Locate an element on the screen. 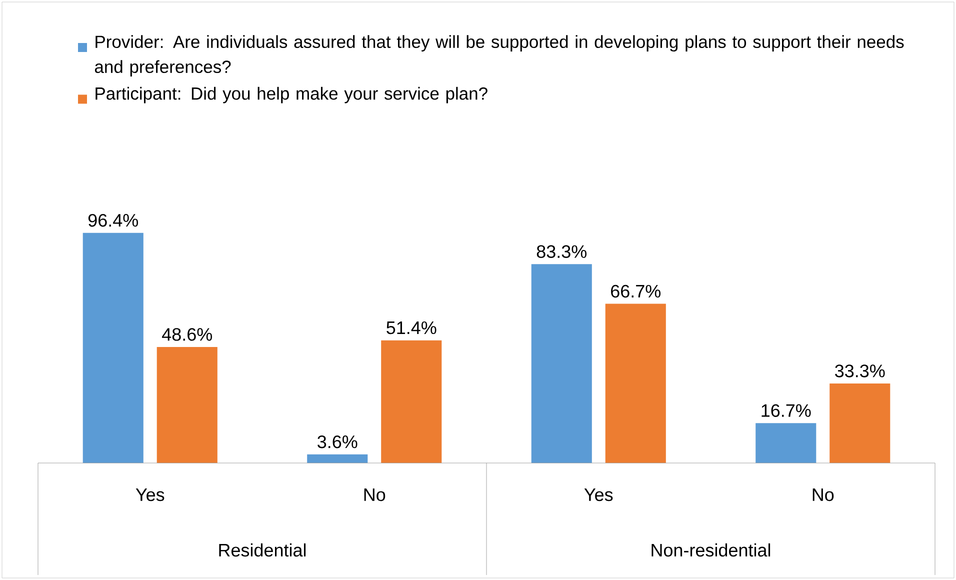  data-label: 96.4% is located at coordinates (113, 220).